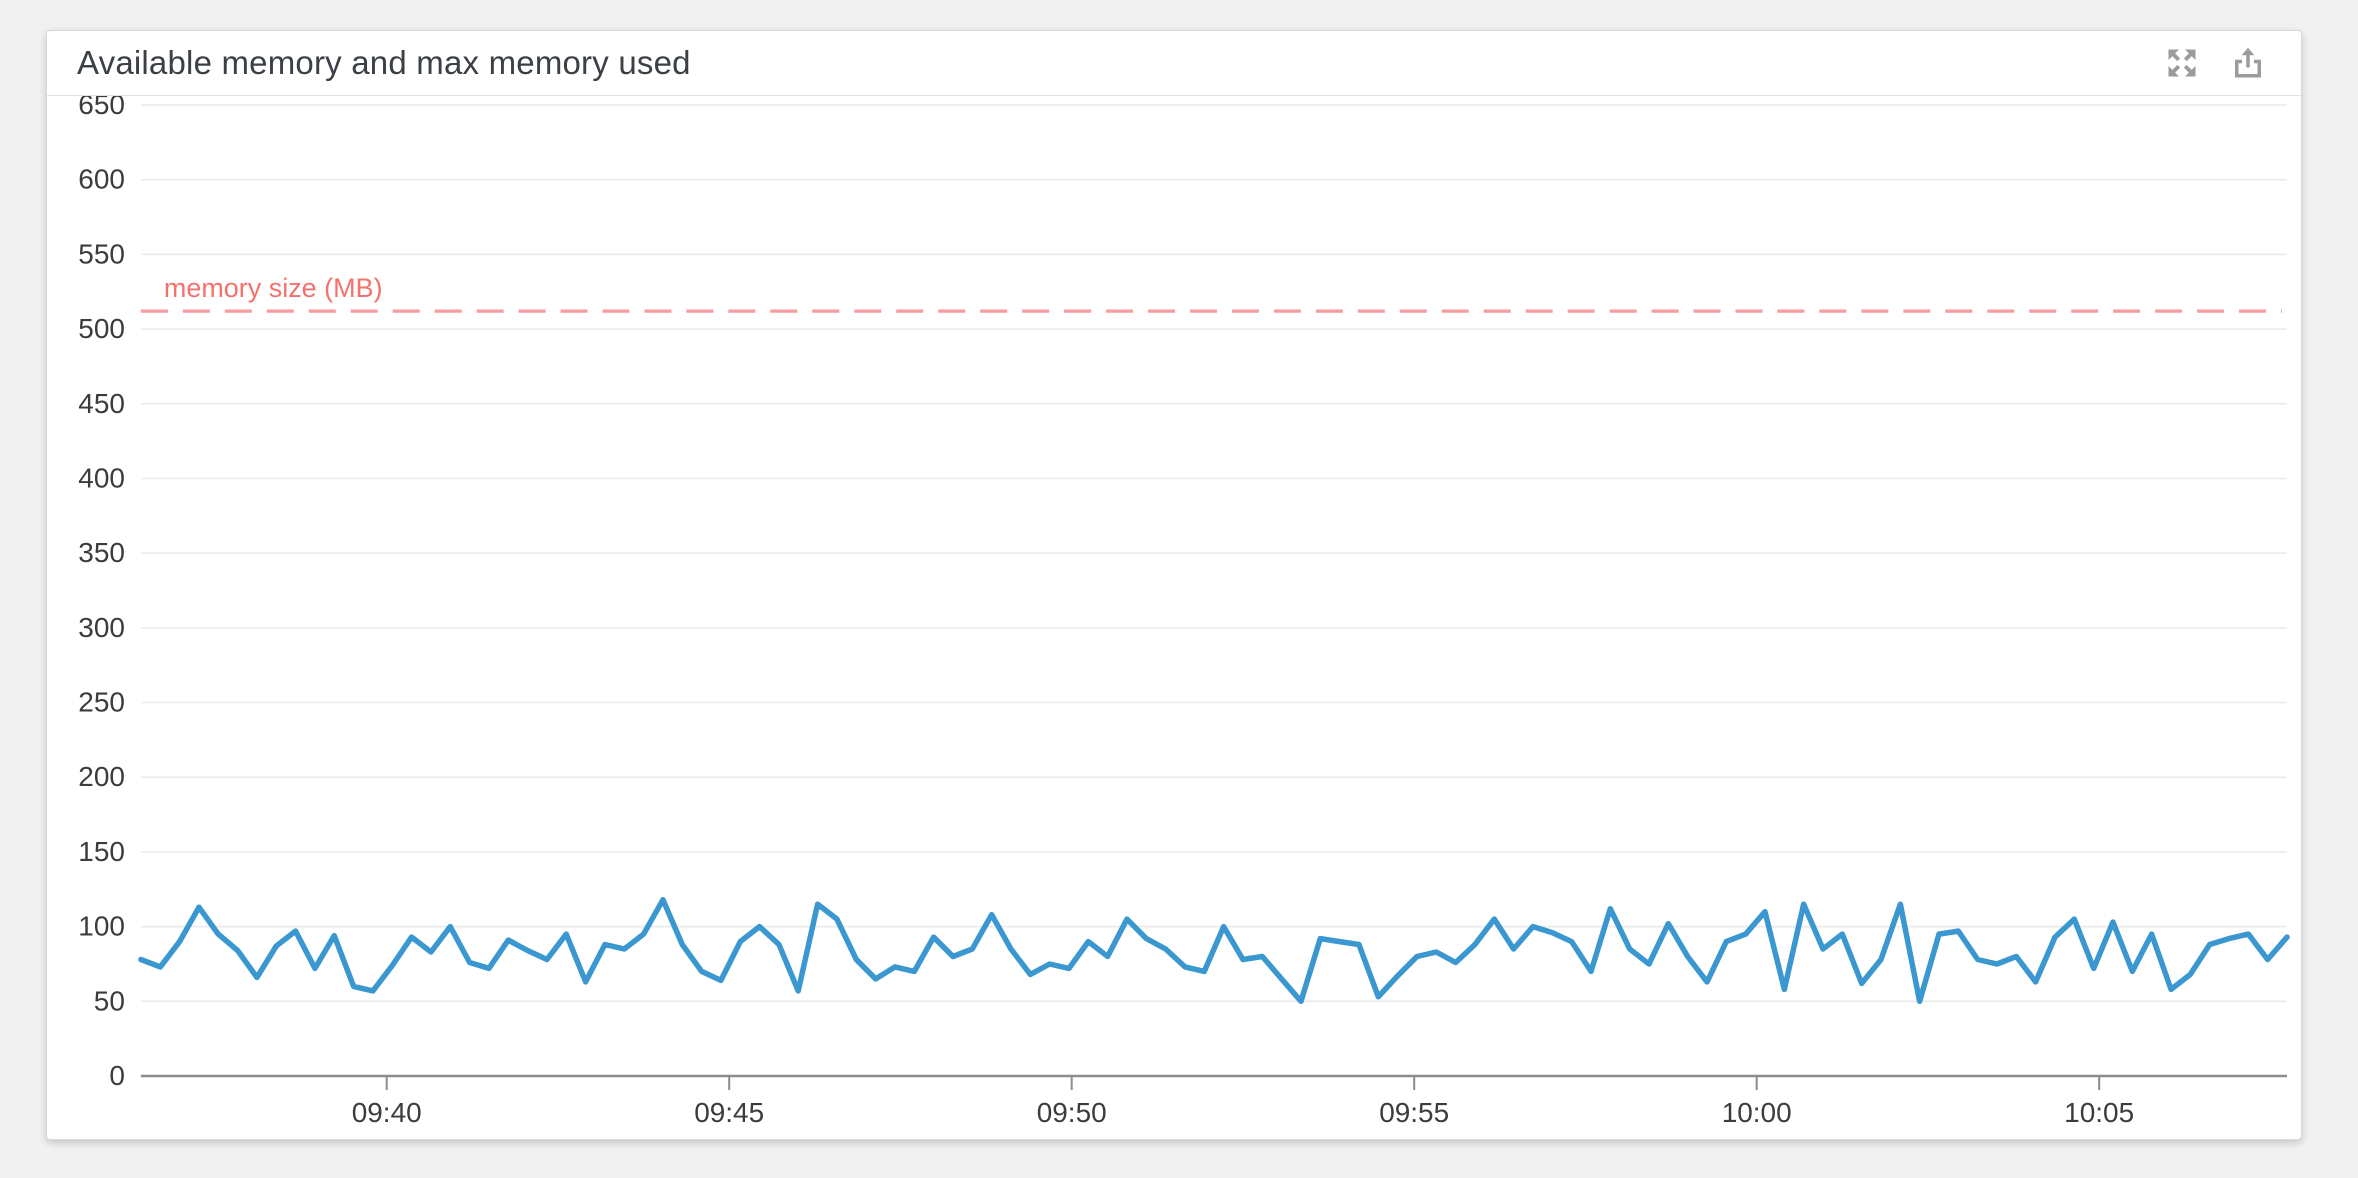 The width and height of the screenshot is (2358, 1178). Describe the element at coordinates (273, 288) in the screenshot. I see `threshold-label: memory size (MB)` at that location.